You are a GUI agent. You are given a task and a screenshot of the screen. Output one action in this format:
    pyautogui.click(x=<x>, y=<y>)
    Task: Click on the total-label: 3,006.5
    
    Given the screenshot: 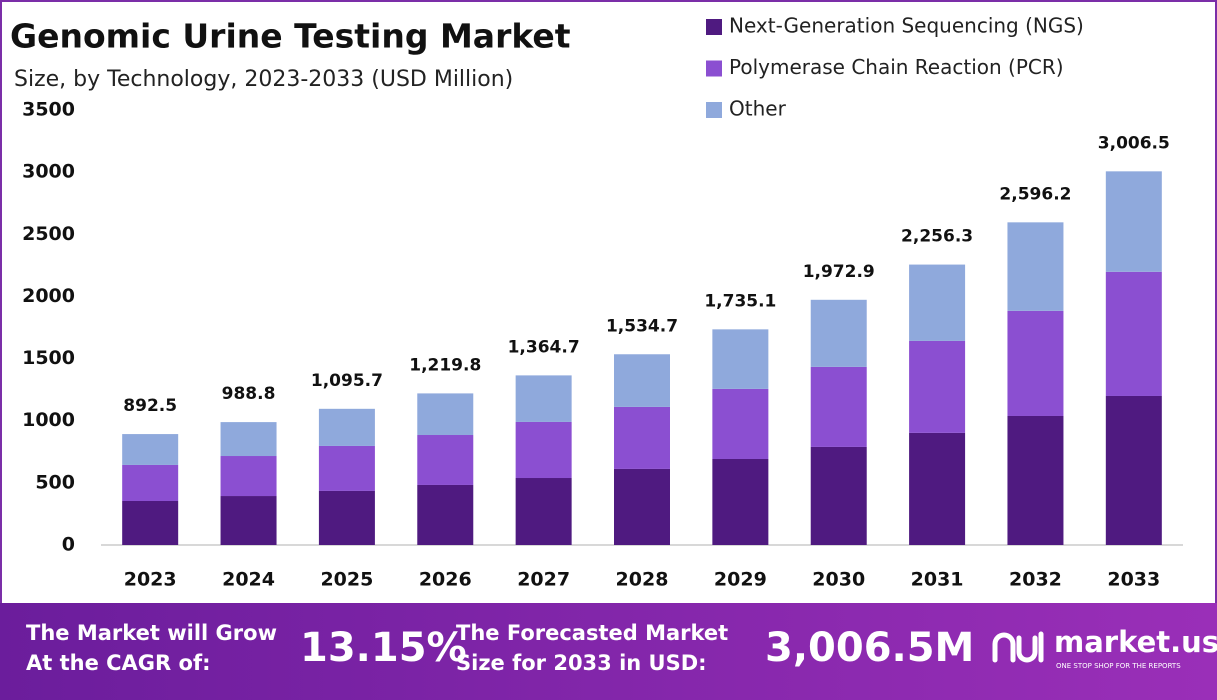 What is the action you would take?
    pyautogui.click(x=1134, y=143)
    